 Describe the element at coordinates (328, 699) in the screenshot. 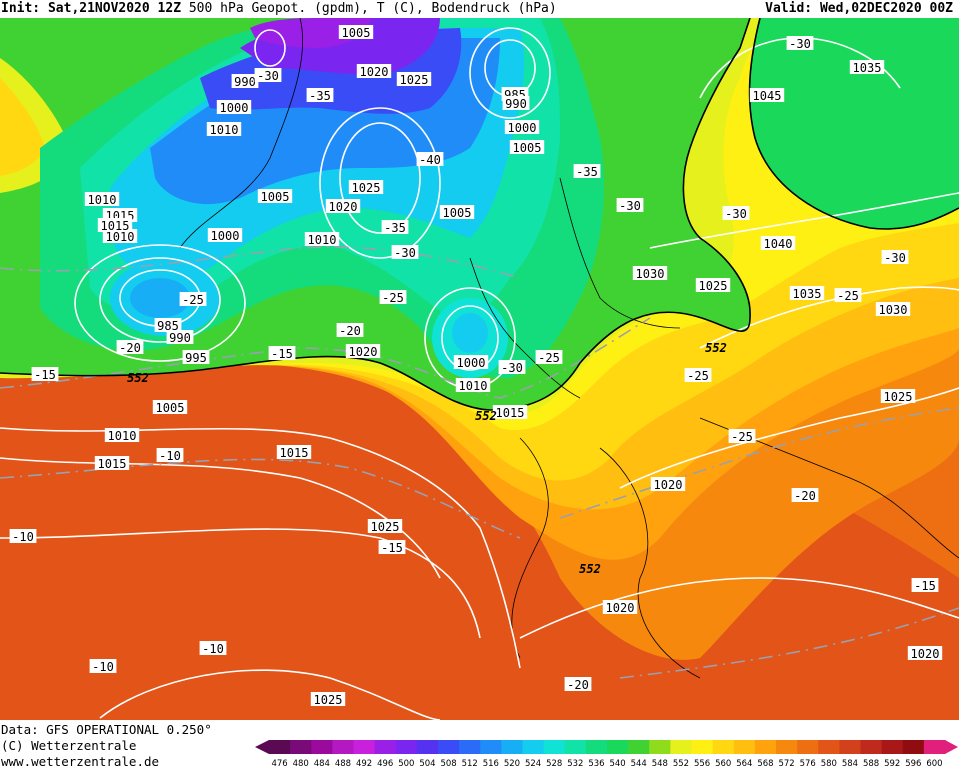

I see `pressure-label: 1025` at that location.